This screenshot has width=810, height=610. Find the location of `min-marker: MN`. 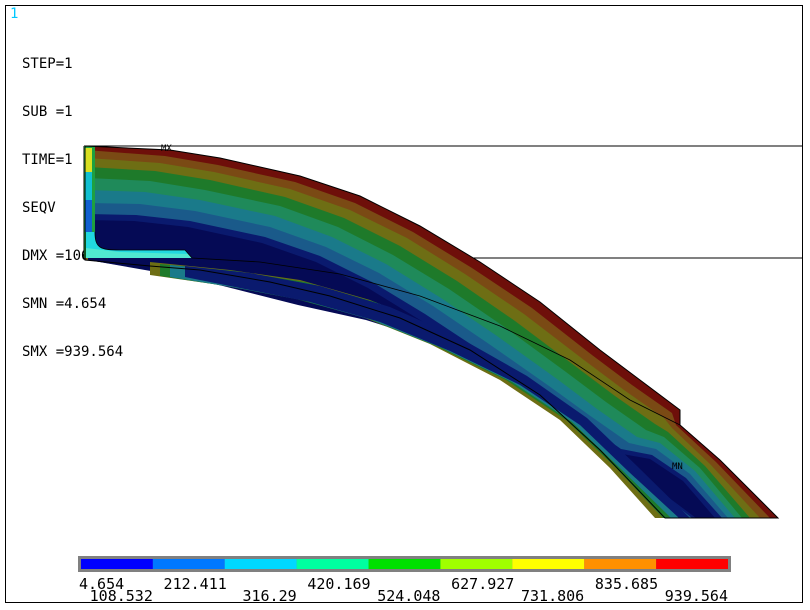

min-marker: MN is located at coordinates (677, 467).